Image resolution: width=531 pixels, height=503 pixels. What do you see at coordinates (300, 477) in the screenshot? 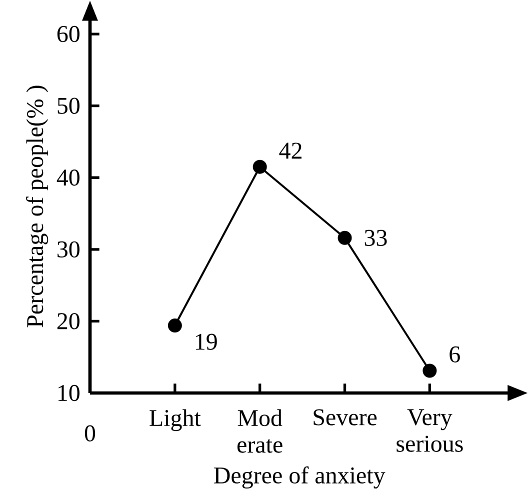
I see `x-axis-title: Degree of anxiety` at bounding box center [300, 477].